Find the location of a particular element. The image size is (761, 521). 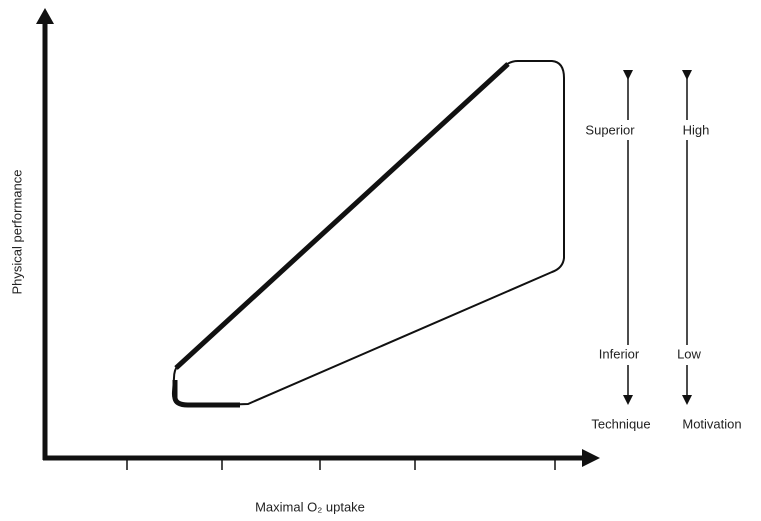

motivation-bottom: Low is located at coordinates (689, 353).